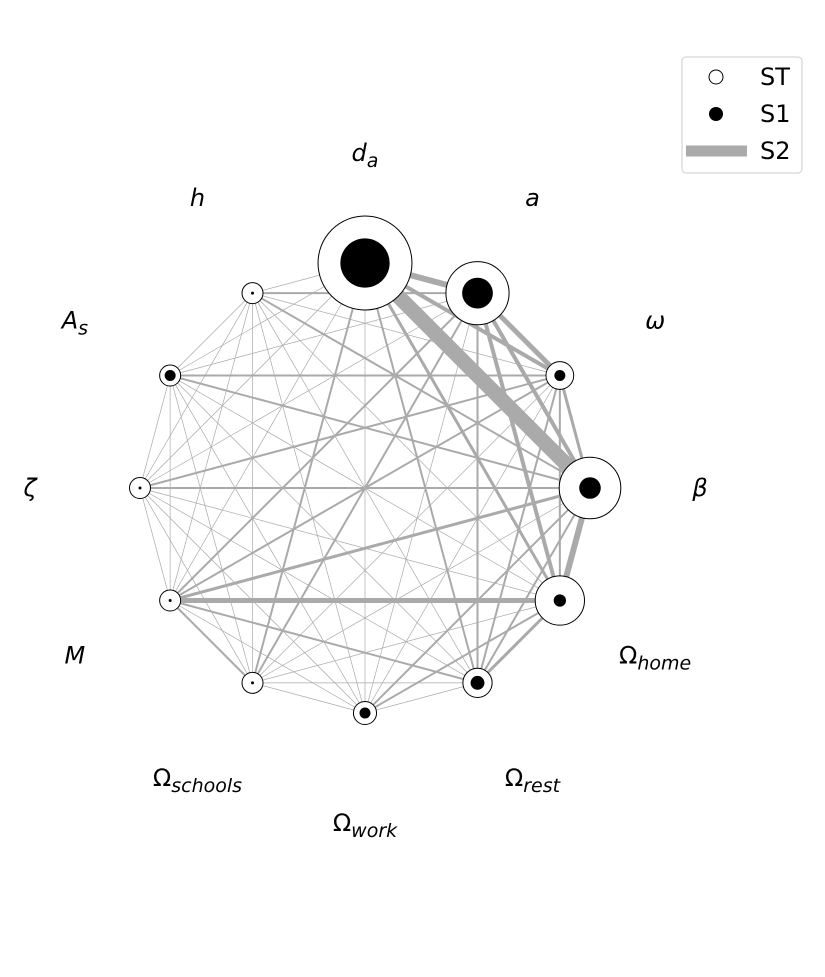  I want to click on edge-d_a-omega_rest, so click(421, 473).